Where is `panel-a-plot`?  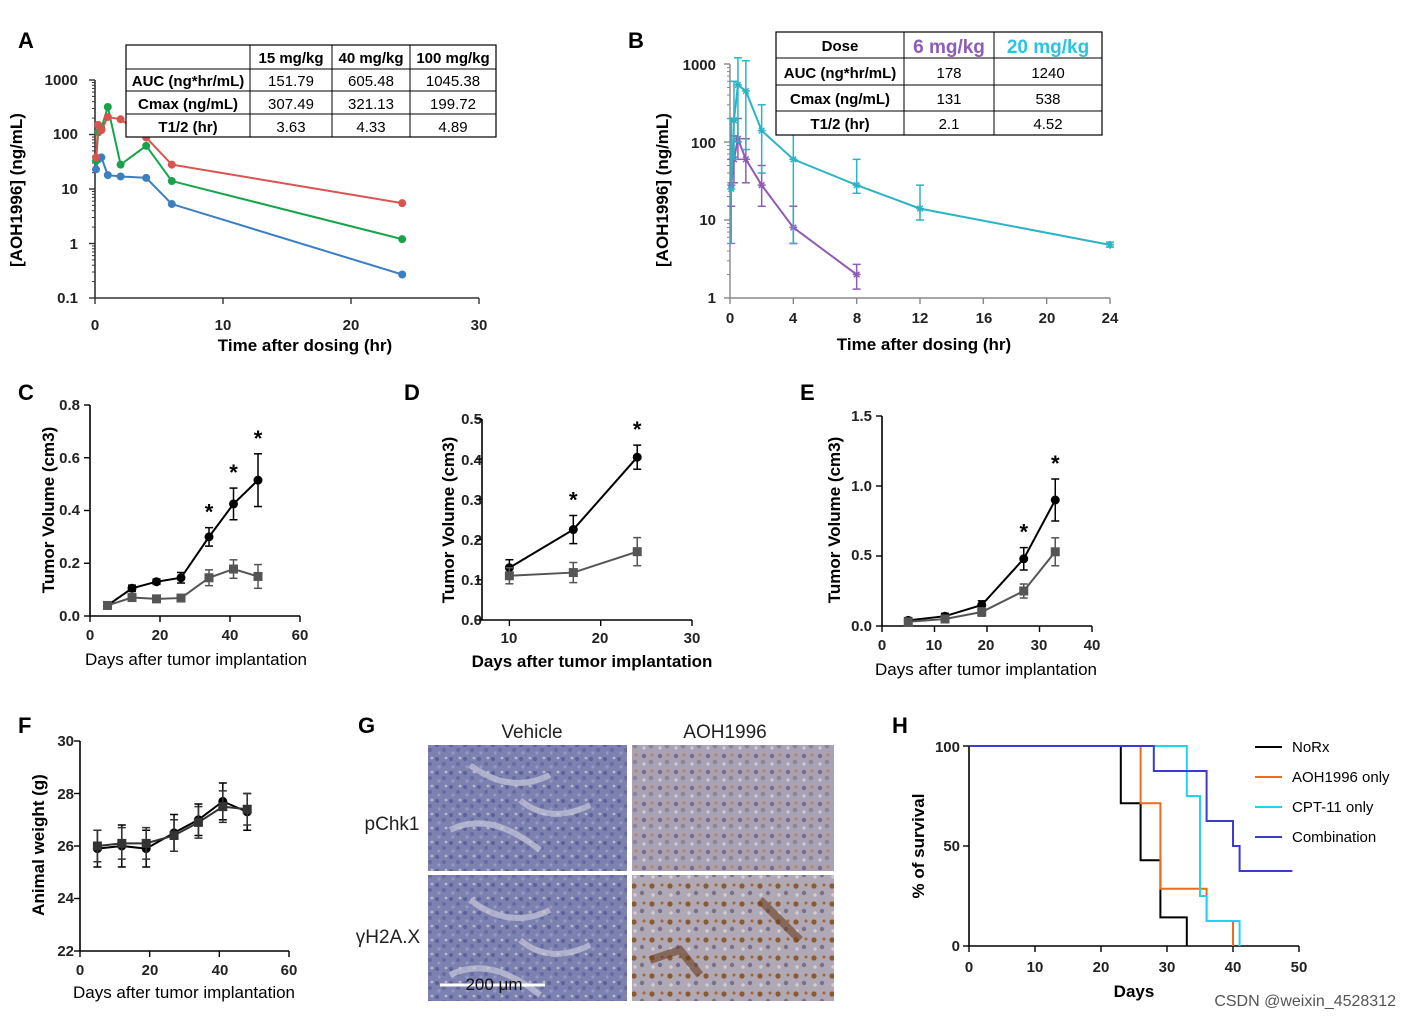
panel-a-plot is located at coordinates (284, 191).